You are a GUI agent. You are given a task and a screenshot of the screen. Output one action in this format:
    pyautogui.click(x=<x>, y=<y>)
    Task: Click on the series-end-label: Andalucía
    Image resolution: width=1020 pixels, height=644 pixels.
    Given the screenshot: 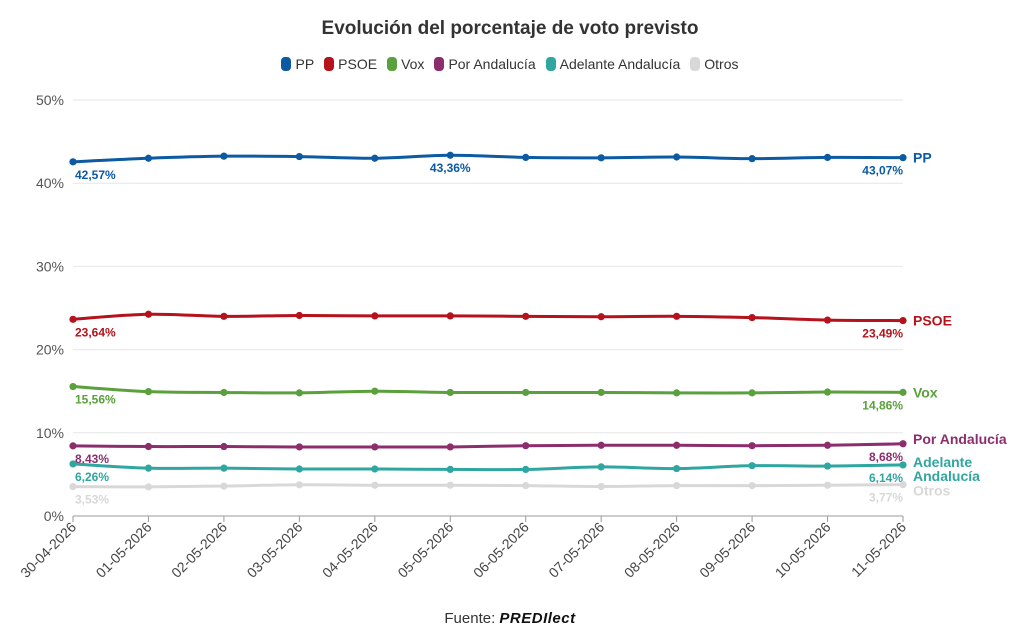 What is the action you would take?
    pyautogui.click(x=946, y=476)
    